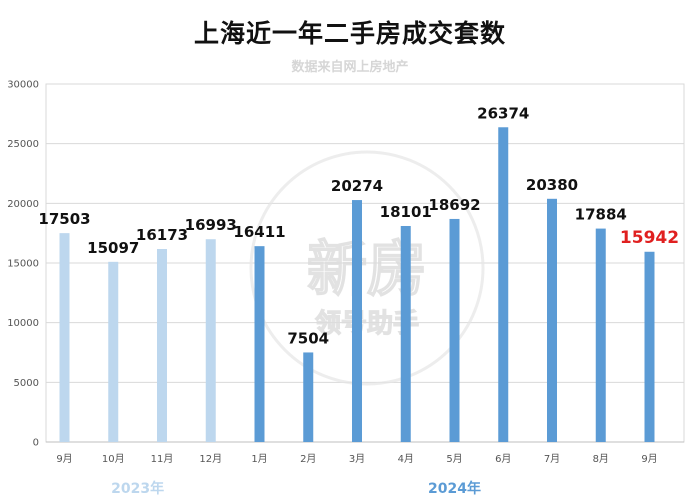 The height and width of the screenshot is (502, 700). Describe the element at coordinates (357, 186) in the screenshot. I see `data-label: 20274` at that location.